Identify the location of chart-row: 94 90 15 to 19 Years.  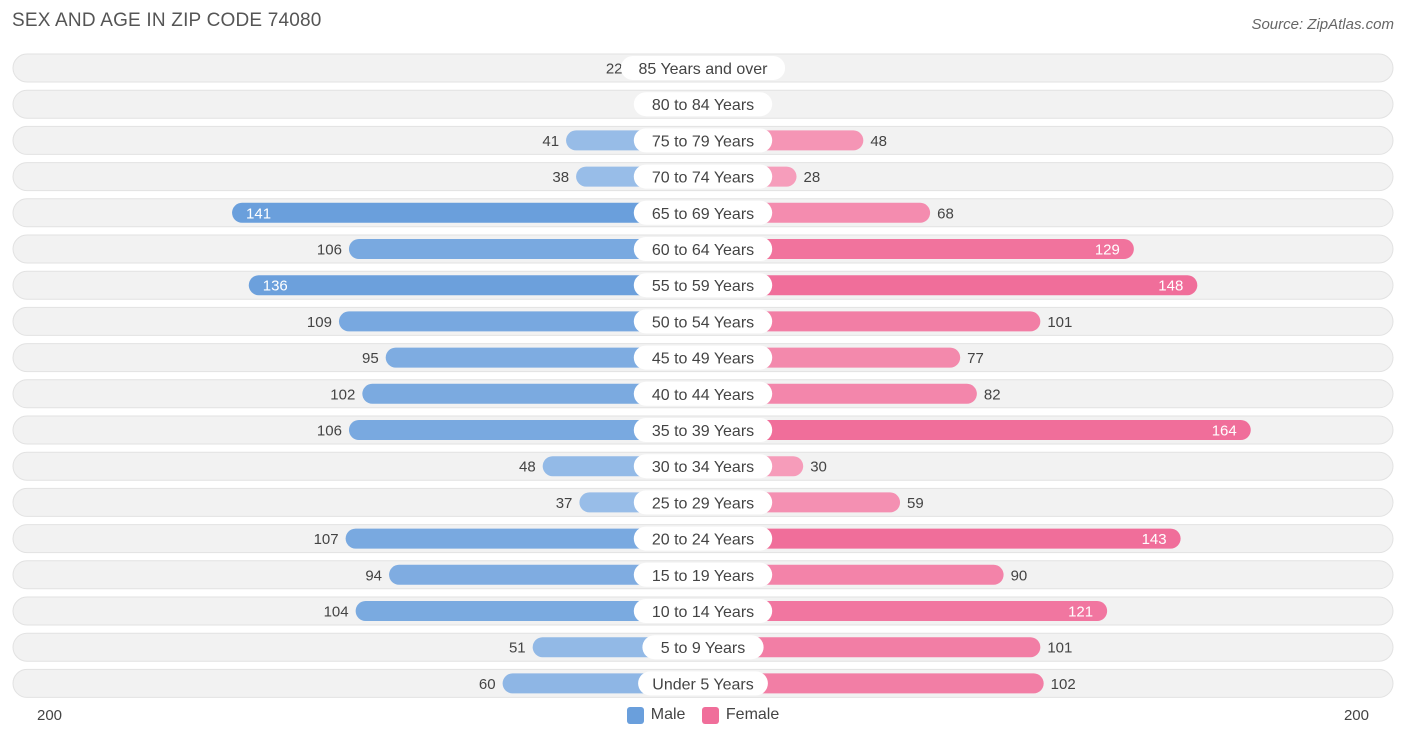
(703, 575).